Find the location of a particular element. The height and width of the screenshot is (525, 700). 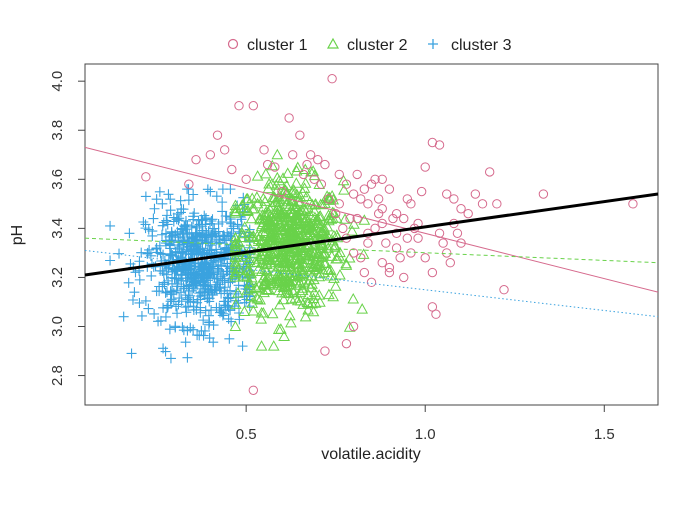

y-axis: 2.8 3.0 3.2 3.4 3.6 3.8 4.0 is located at coordinates (67, 228).